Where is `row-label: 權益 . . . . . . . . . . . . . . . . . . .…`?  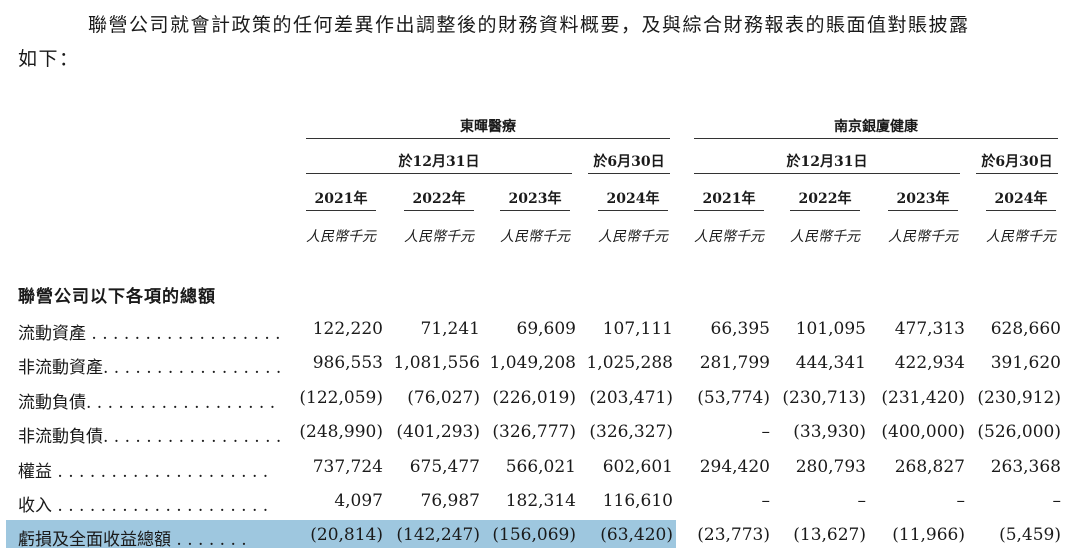
row-label: 權益 . . . . . . . . . . . . . . . . . . .… is located at coordinates (143, 471).